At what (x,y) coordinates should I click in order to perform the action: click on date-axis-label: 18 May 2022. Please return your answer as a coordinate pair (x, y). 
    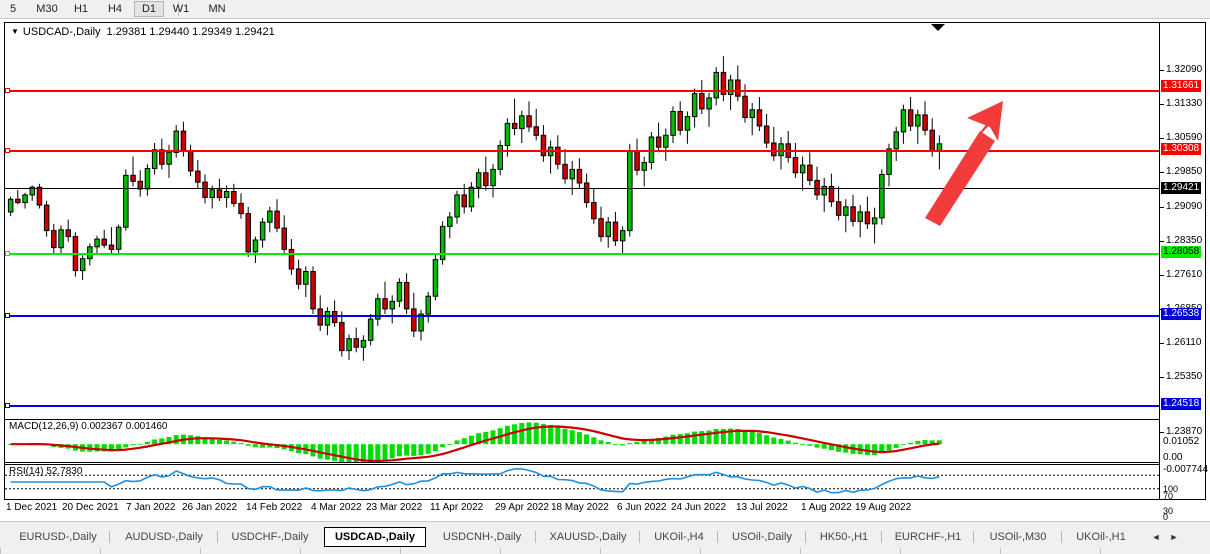
    Looking at the image, I should click on (580, 507).